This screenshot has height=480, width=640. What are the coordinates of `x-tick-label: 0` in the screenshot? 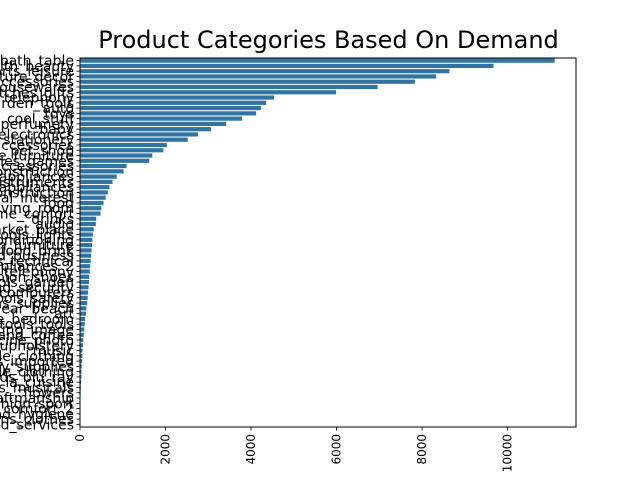 It's located at (80, 438).